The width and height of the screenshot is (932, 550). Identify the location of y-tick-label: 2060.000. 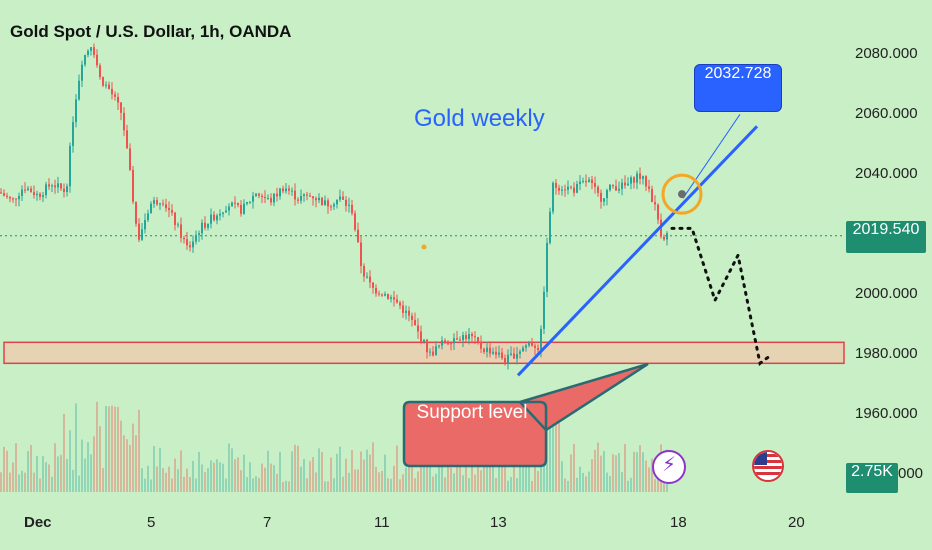
(886, 113).